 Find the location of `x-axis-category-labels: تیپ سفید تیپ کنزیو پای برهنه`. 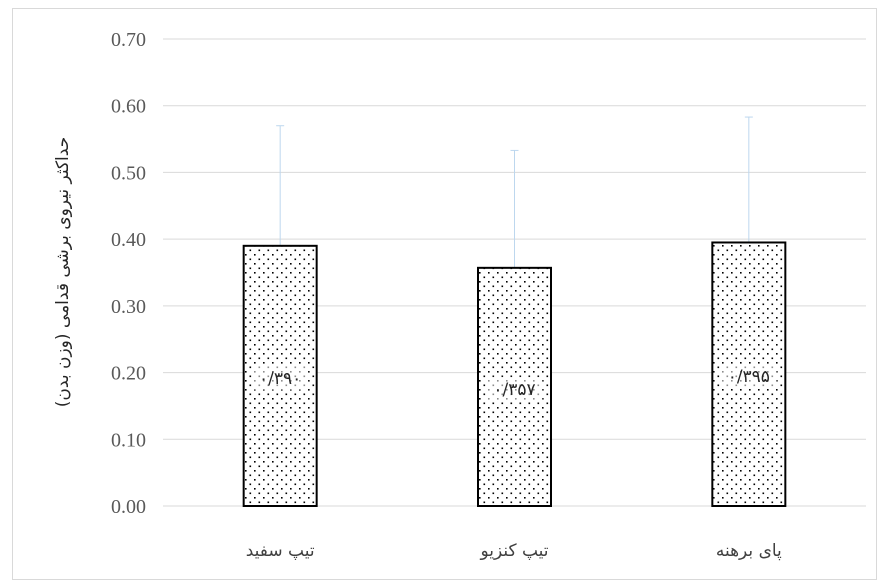

x-axis-category-labels: تیپ سفید تیپ کنزیو پای برهنه is located at coordinates (514, 551).